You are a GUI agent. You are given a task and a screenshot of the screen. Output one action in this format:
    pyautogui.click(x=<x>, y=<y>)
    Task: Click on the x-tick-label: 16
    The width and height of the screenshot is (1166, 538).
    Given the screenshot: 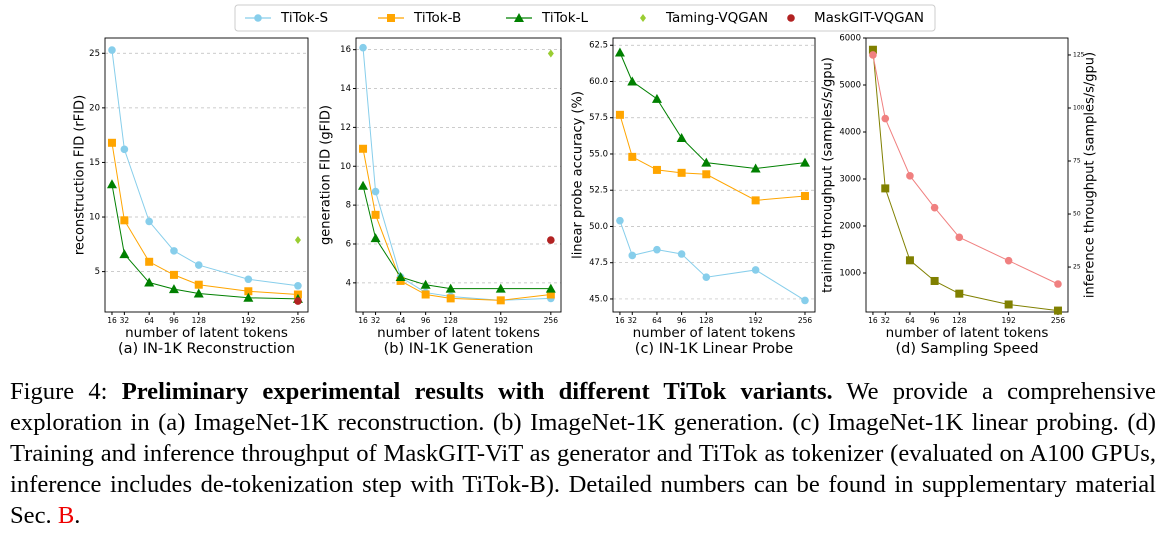 What is the action you would take?
    pyautogui.click(x=112, y=320)
    